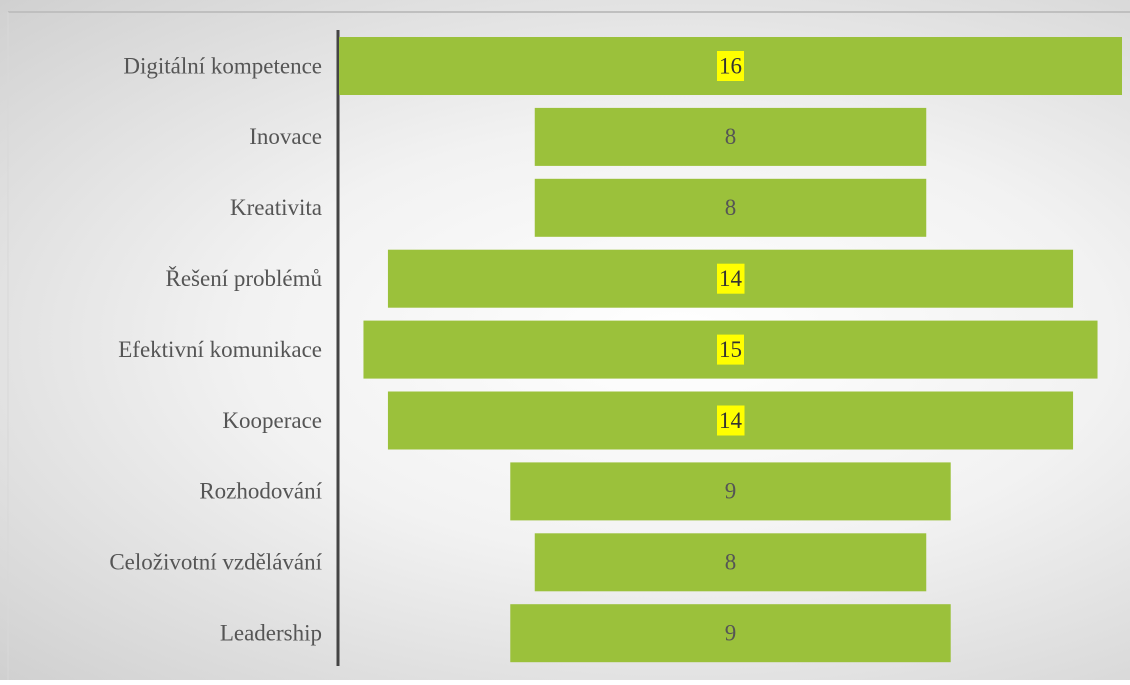  Describe the element at coordinates (215, 562) in the screenshot. I see `category-label: Celoživotní vzdělávání` at that location.